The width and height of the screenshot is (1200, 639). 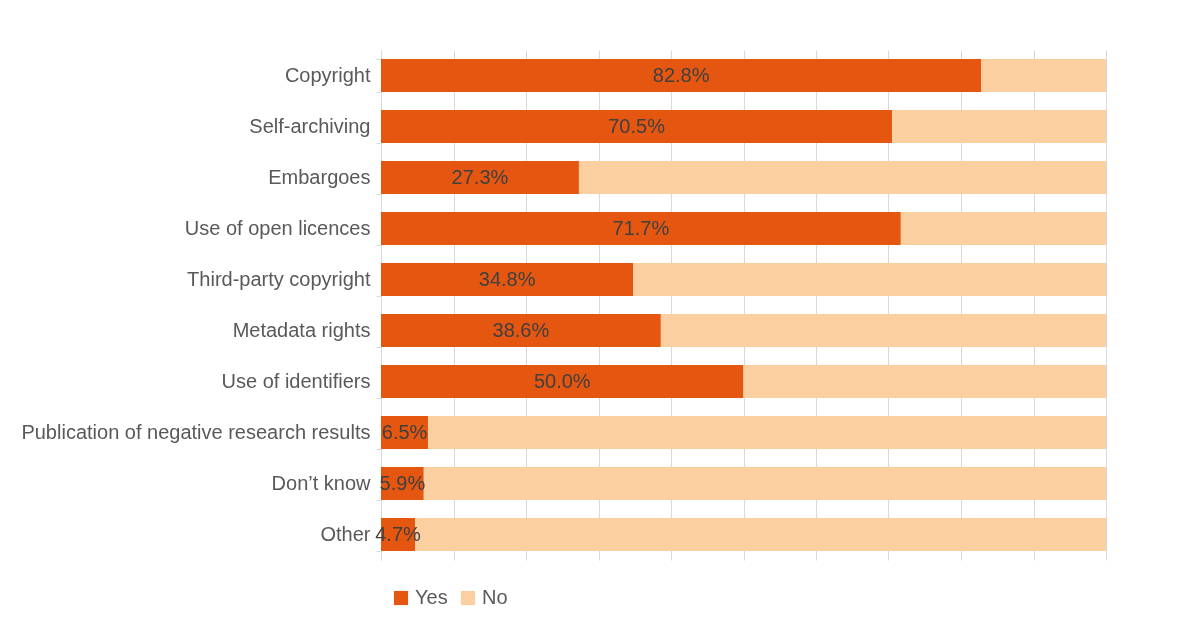 I want to click on y-tick-label: Embargoes, so click(x=319, y=177).